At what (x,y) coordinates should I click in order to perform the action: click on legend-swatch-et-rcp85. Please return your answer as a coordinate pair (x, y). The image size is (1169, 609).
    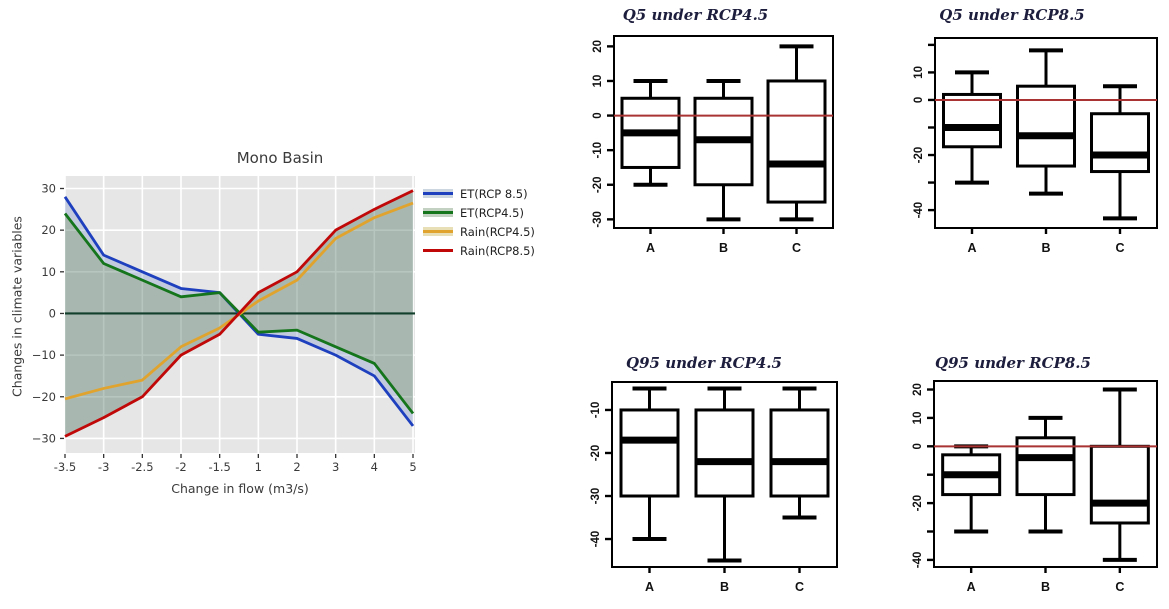
    Looking at the image, I should click on (438, 193).